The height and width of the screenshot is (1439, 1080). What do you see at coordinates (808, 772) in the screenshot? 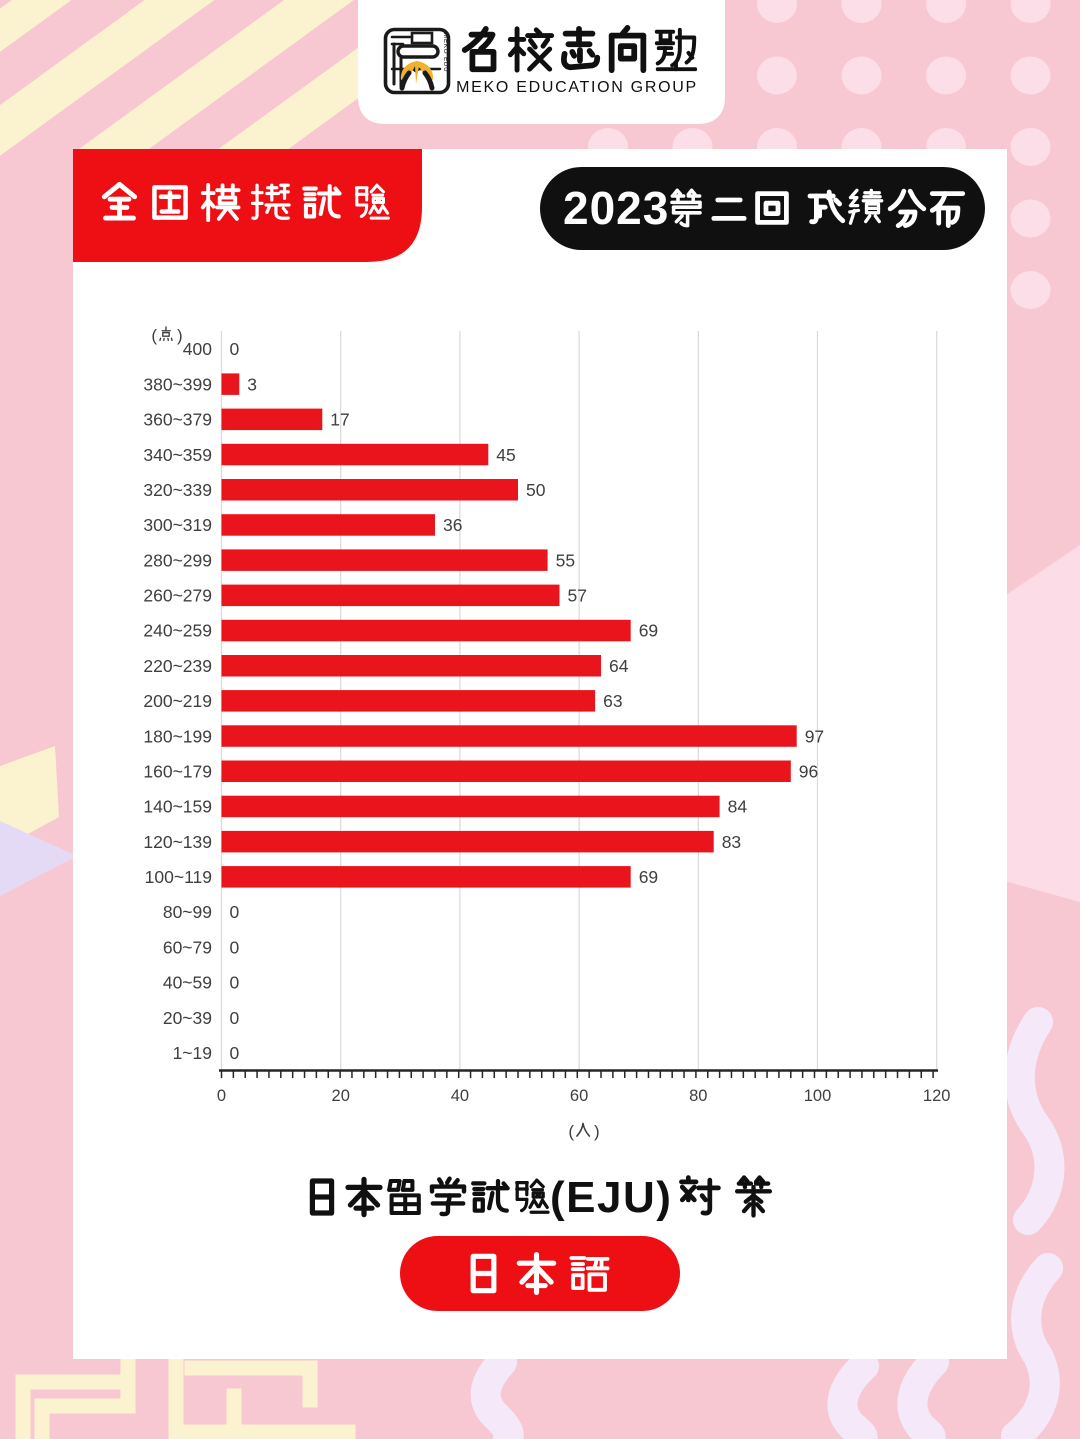
I see `svg-text: 96` at bounding box center [808, 772].